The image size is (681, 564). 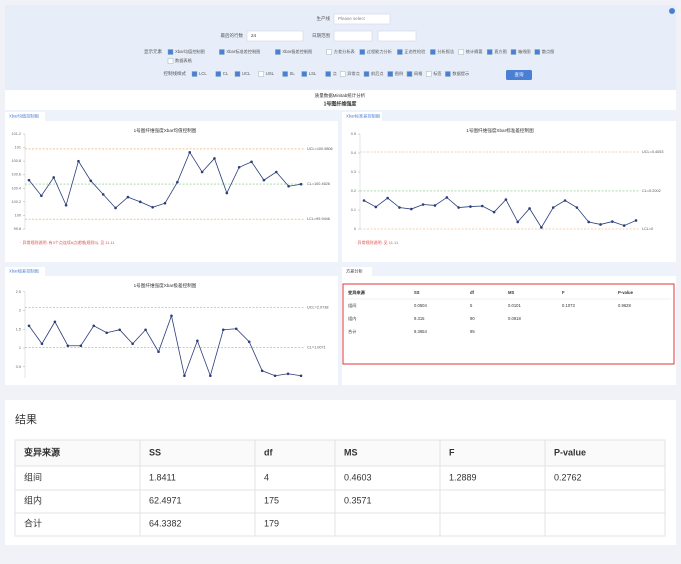 I want to click on anova-cell: 90, so click(x=472, y=318).